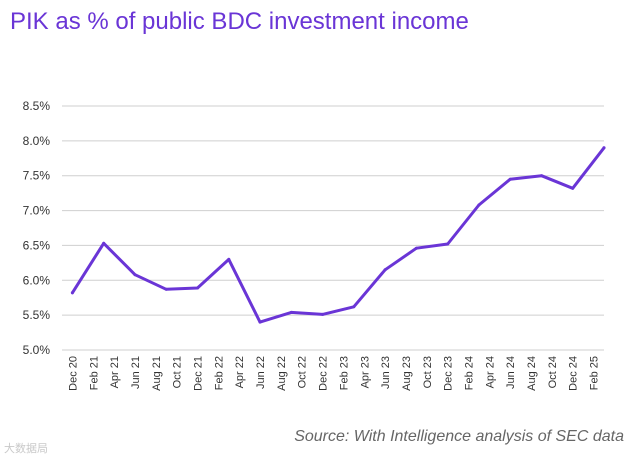 The height and width of the screenshot is (462, 640). Describe the element at coordinates (37, 176) in the screenshot. I see `y-tick-label: 7.5%` at that location.